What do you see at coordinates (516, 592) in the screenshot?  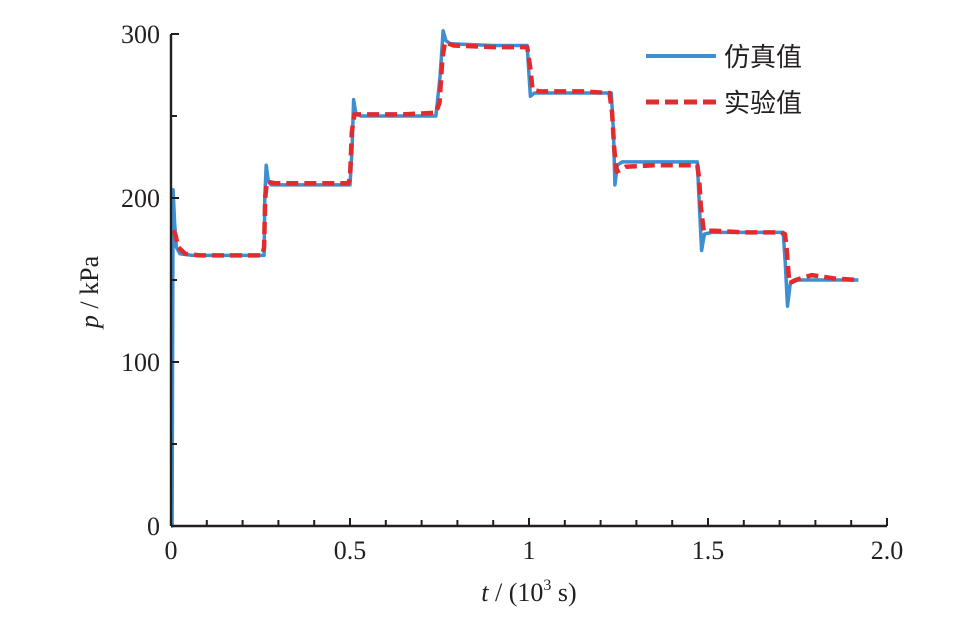 I see `x-axis-label-text: / (10` at bounding box center [516, 592].